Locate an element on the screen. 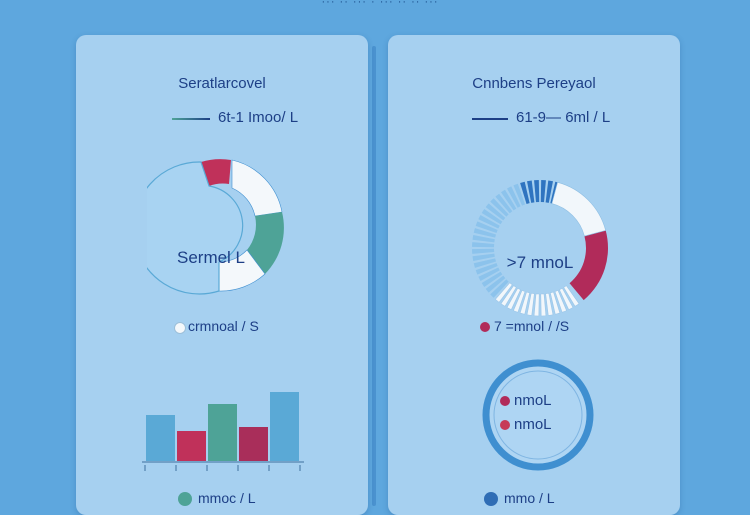  right-range-label: 61-9— 6ml / L is located at coordinates (563, 117).